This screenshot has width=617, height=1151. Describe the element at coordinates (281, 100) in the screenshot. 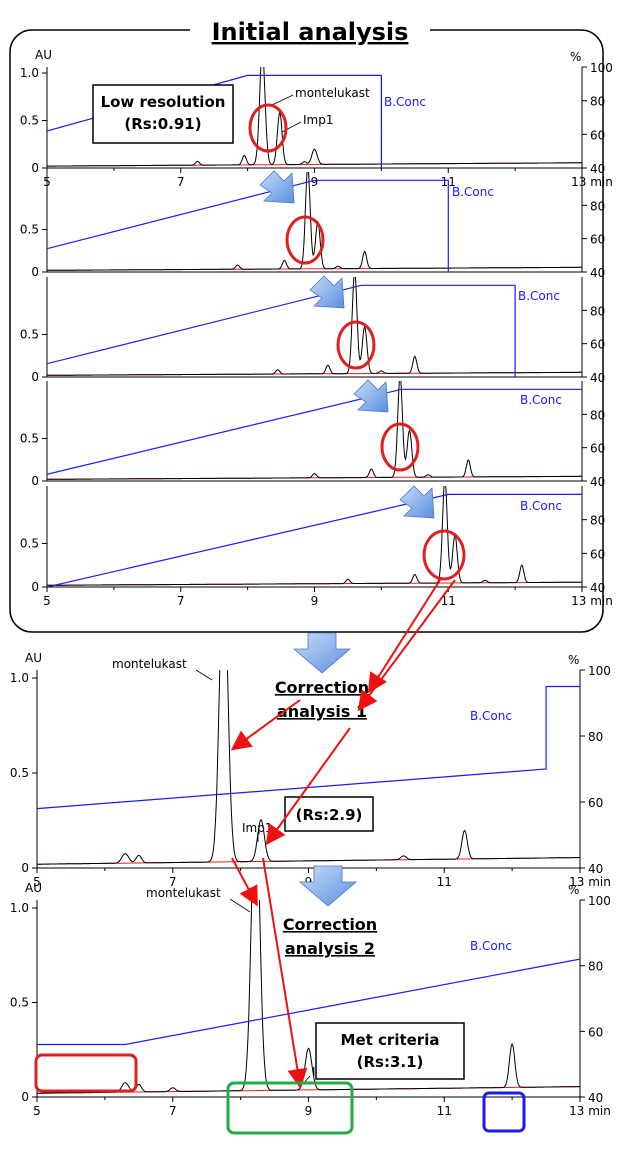

I see `leader-montelukast` at that location.